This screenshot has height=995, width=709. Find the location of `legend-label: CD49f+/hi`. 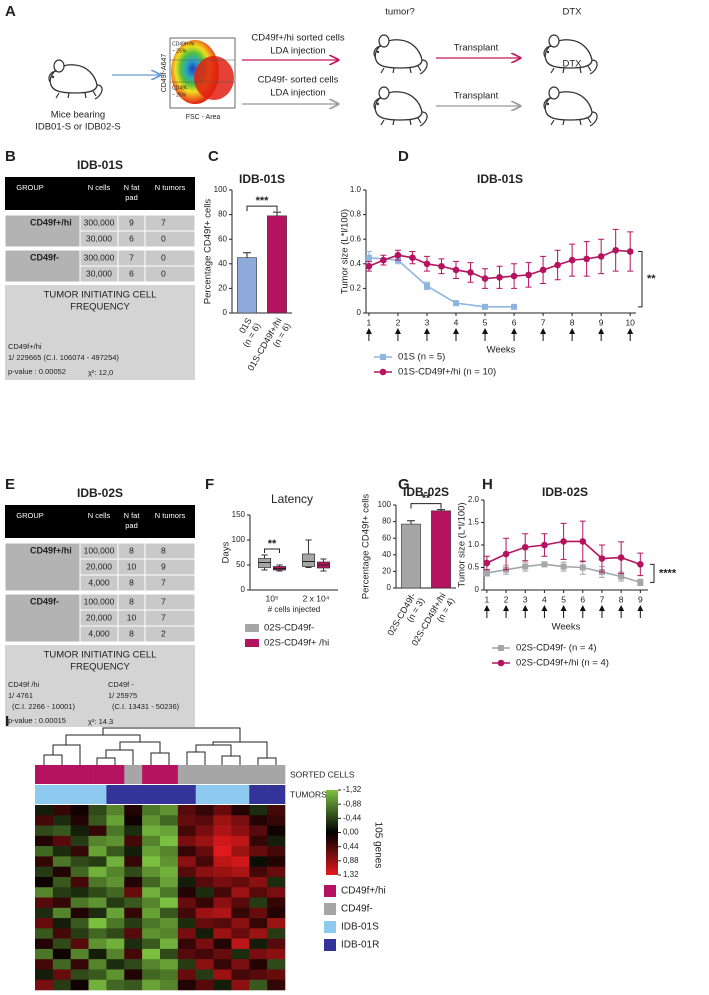

legend-label: CD49f+/hi is located at coordinates (363, 891).